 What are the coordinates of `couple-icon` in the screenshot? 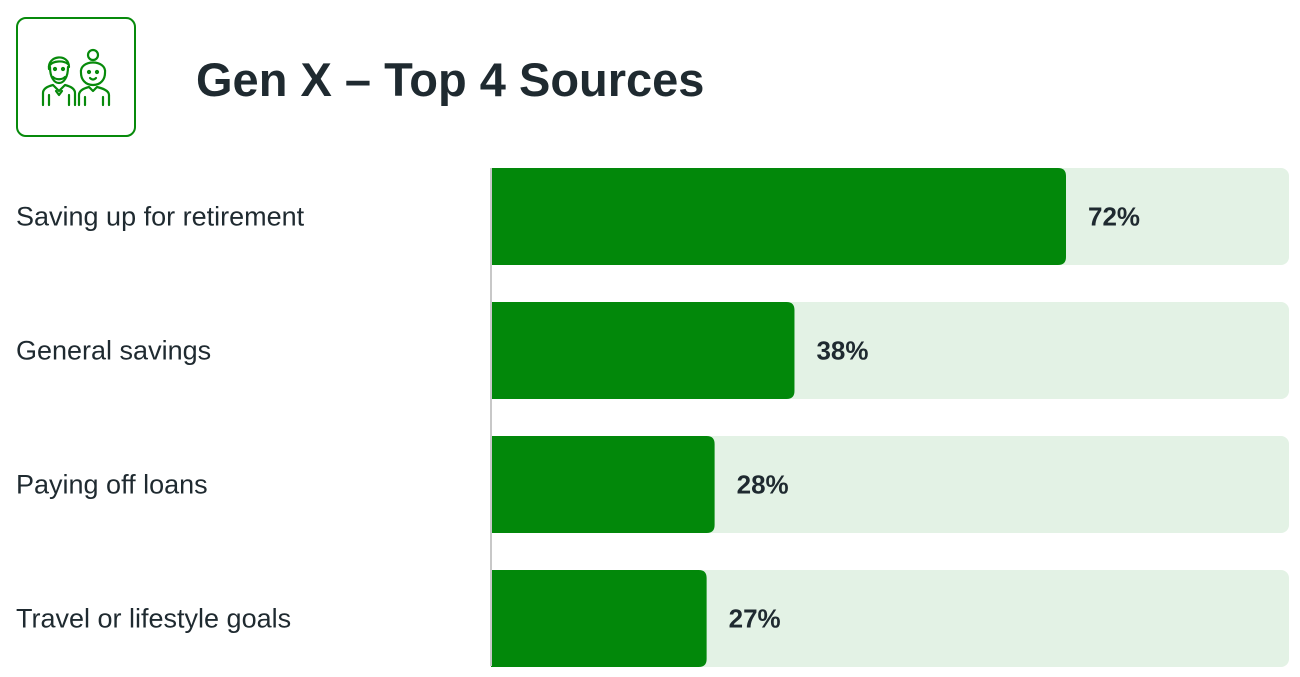 It's located at (76, 77).